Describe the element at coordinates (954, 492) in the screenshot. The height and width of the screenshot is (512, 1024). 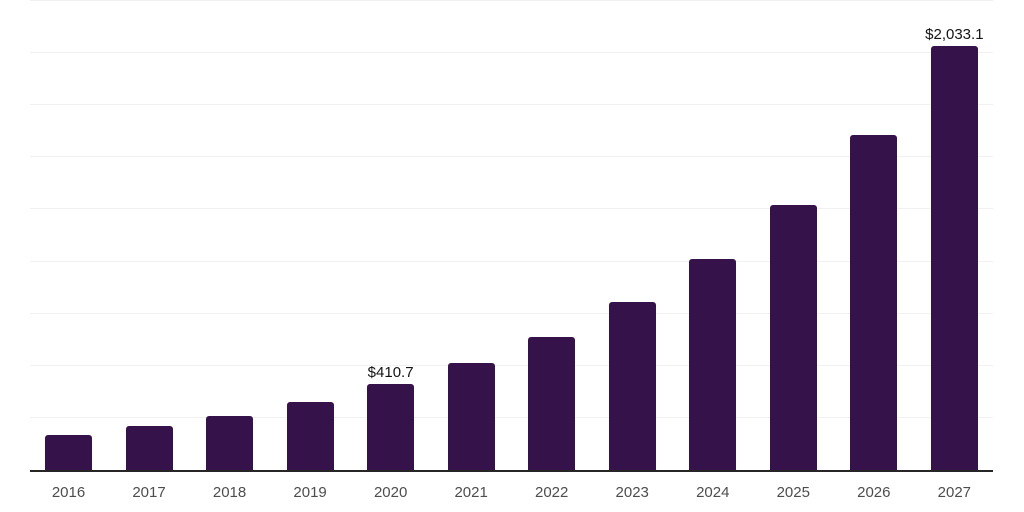
I see `x-tick-label-2027: 2027` at that location.